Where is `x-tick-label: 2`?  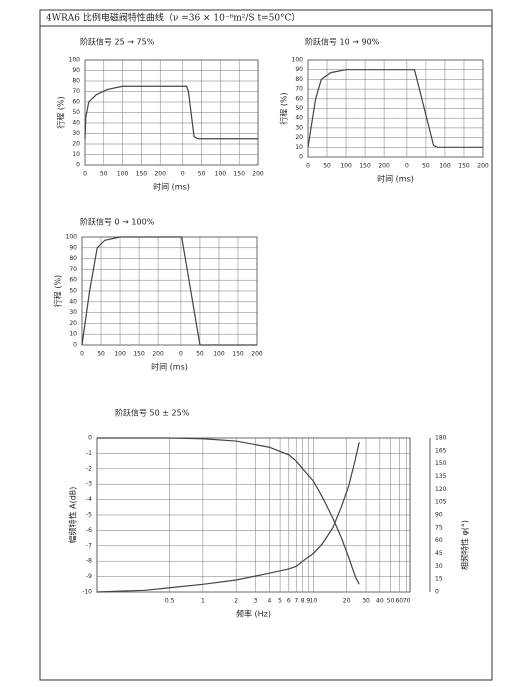 x-tick-label: 2 is located at coordinates (236, 601).